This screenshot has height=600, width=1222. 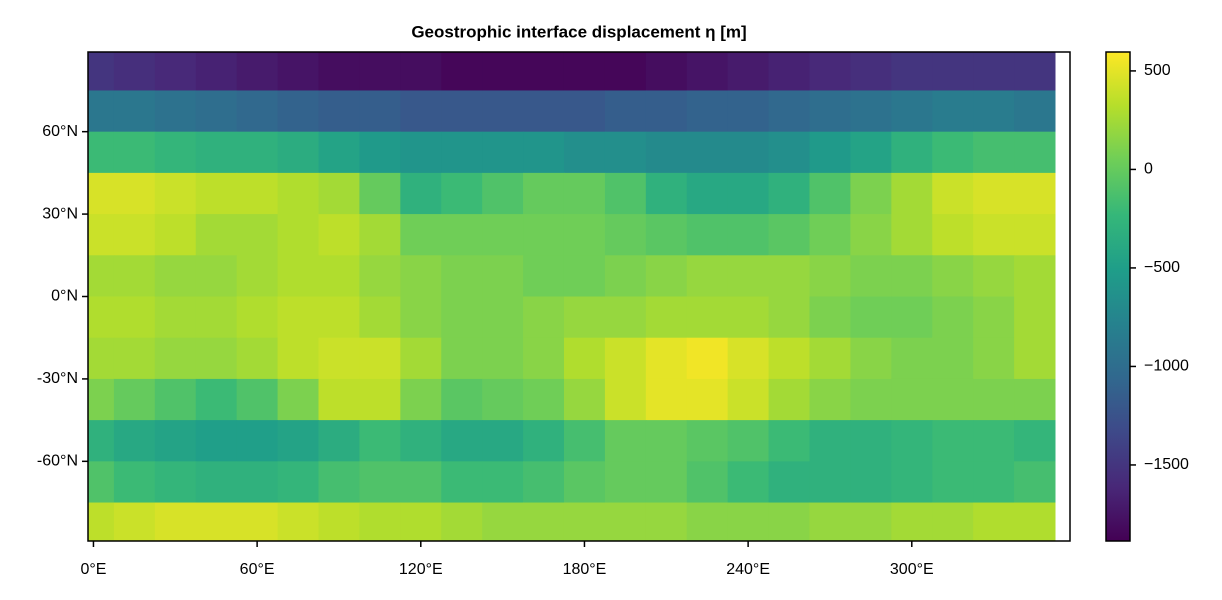 What do you see at coordinates (1157, 70) in the screenshot?
I see `colorbar-tick-label: 500` at bounding box center [1157, 70].